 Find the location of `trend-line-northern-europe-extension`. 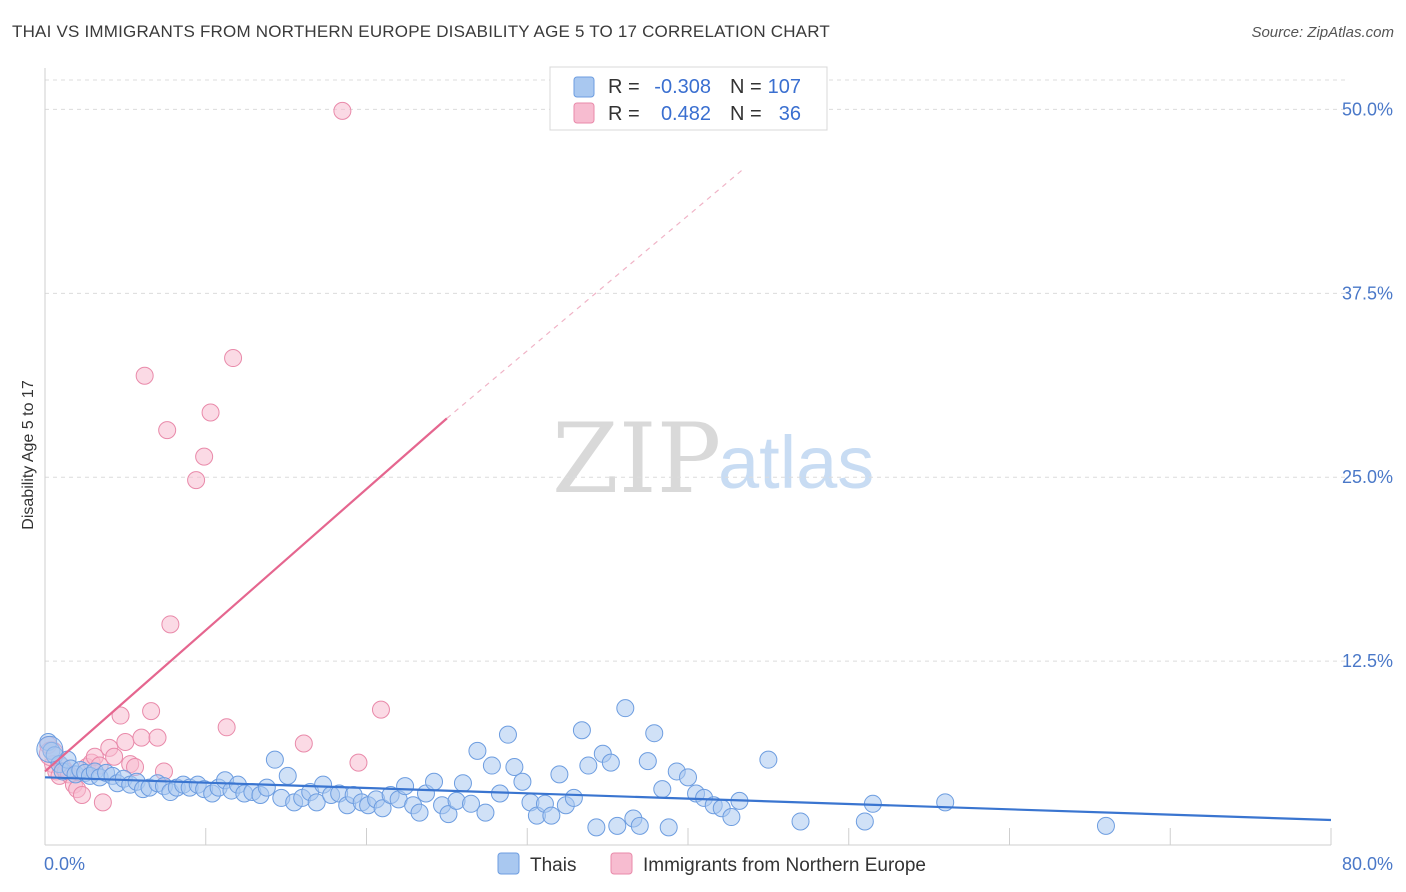

trend-line-northern-europe-extension is located at coordinates (595, 293).